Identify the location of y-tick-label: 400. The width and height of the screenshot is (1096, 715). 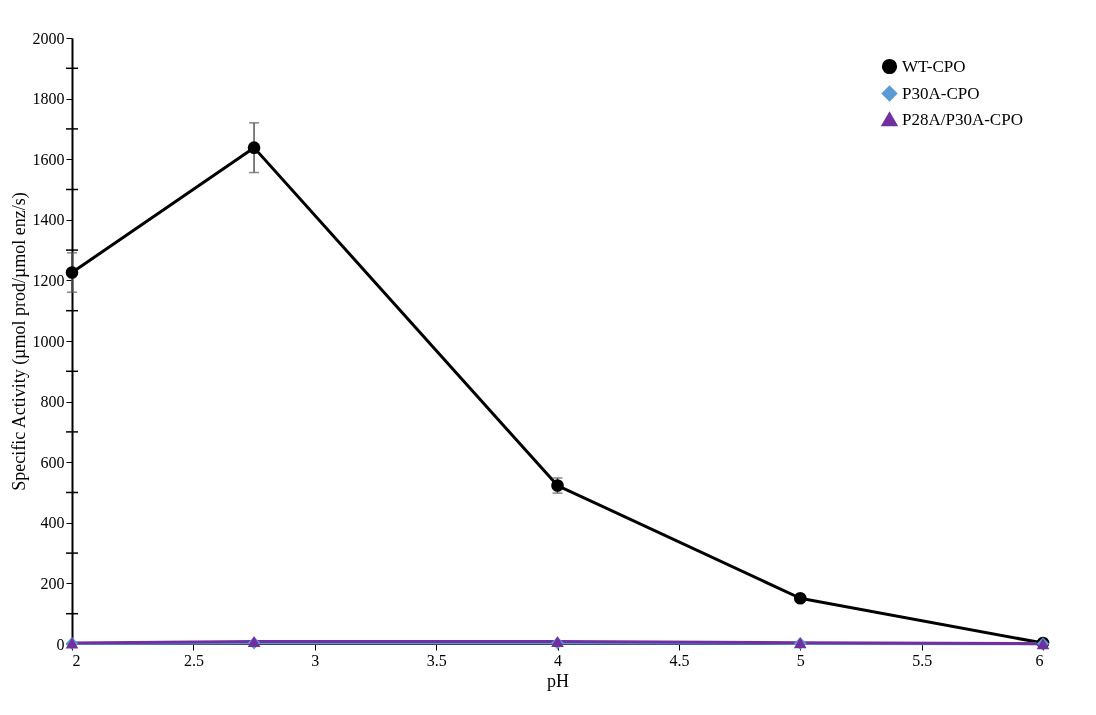
(52, 523).